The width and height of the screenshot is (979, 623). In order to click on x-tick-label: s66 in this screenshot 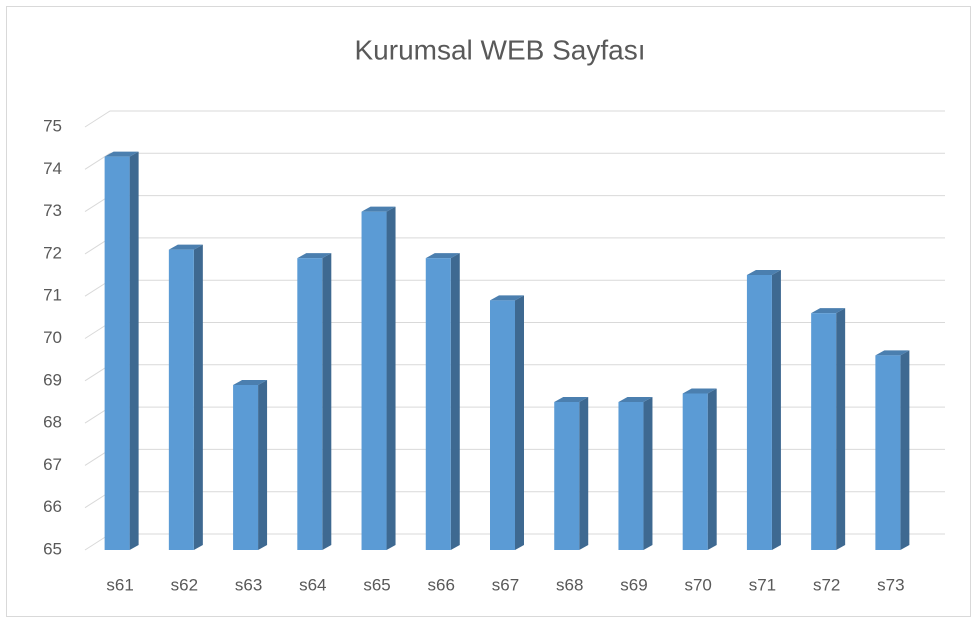, I will do `click(441, 584)`.